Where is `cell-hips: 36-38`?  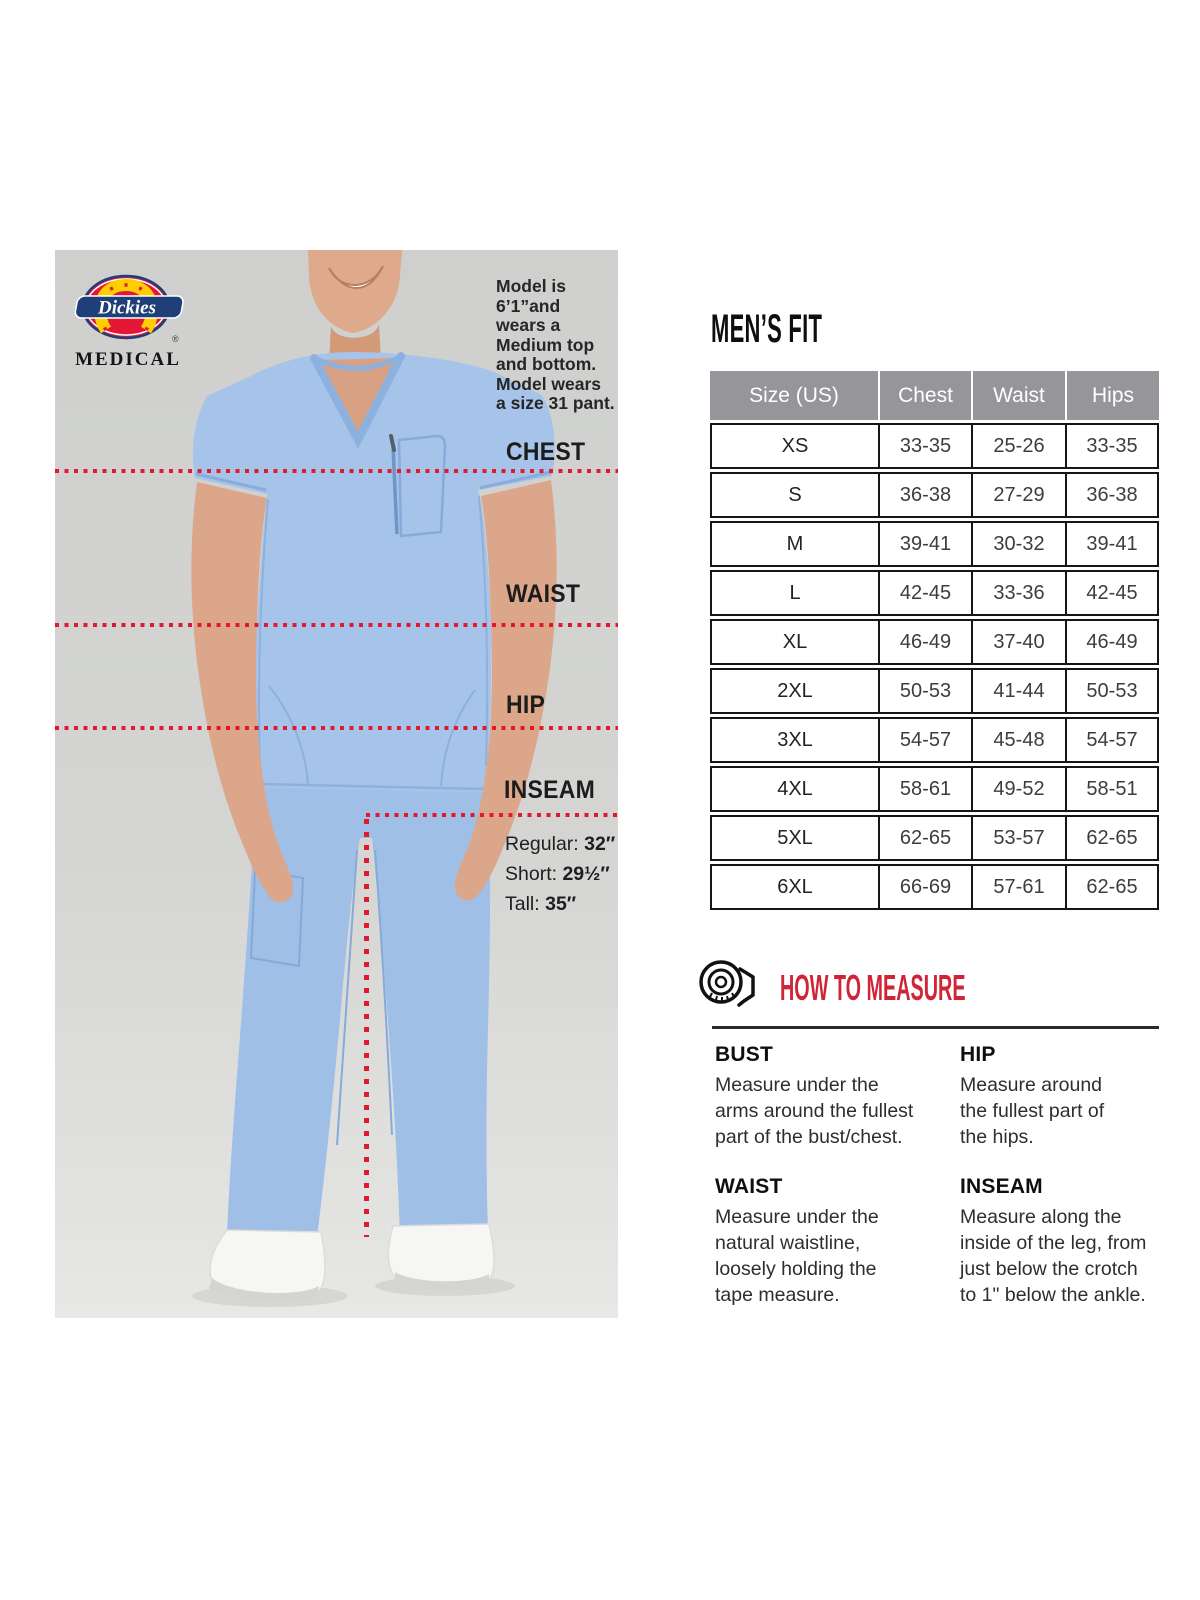 cell-hips: 36-38 is located at coordinates (1111, 495).